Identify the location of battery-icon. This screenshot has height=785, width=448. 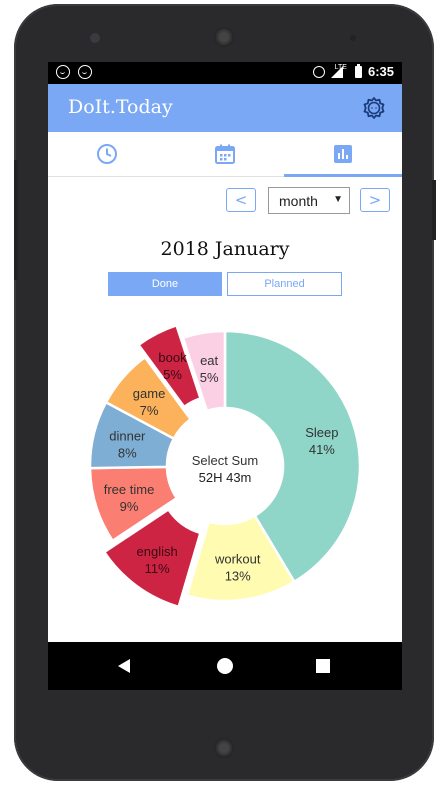
(358, 70).